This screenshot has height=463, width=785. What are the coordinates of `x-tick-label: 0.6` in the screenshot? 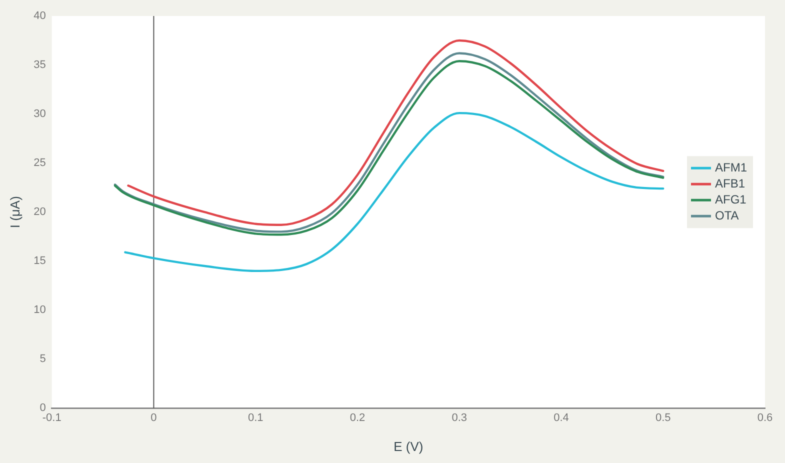 It's located at (765, 418).